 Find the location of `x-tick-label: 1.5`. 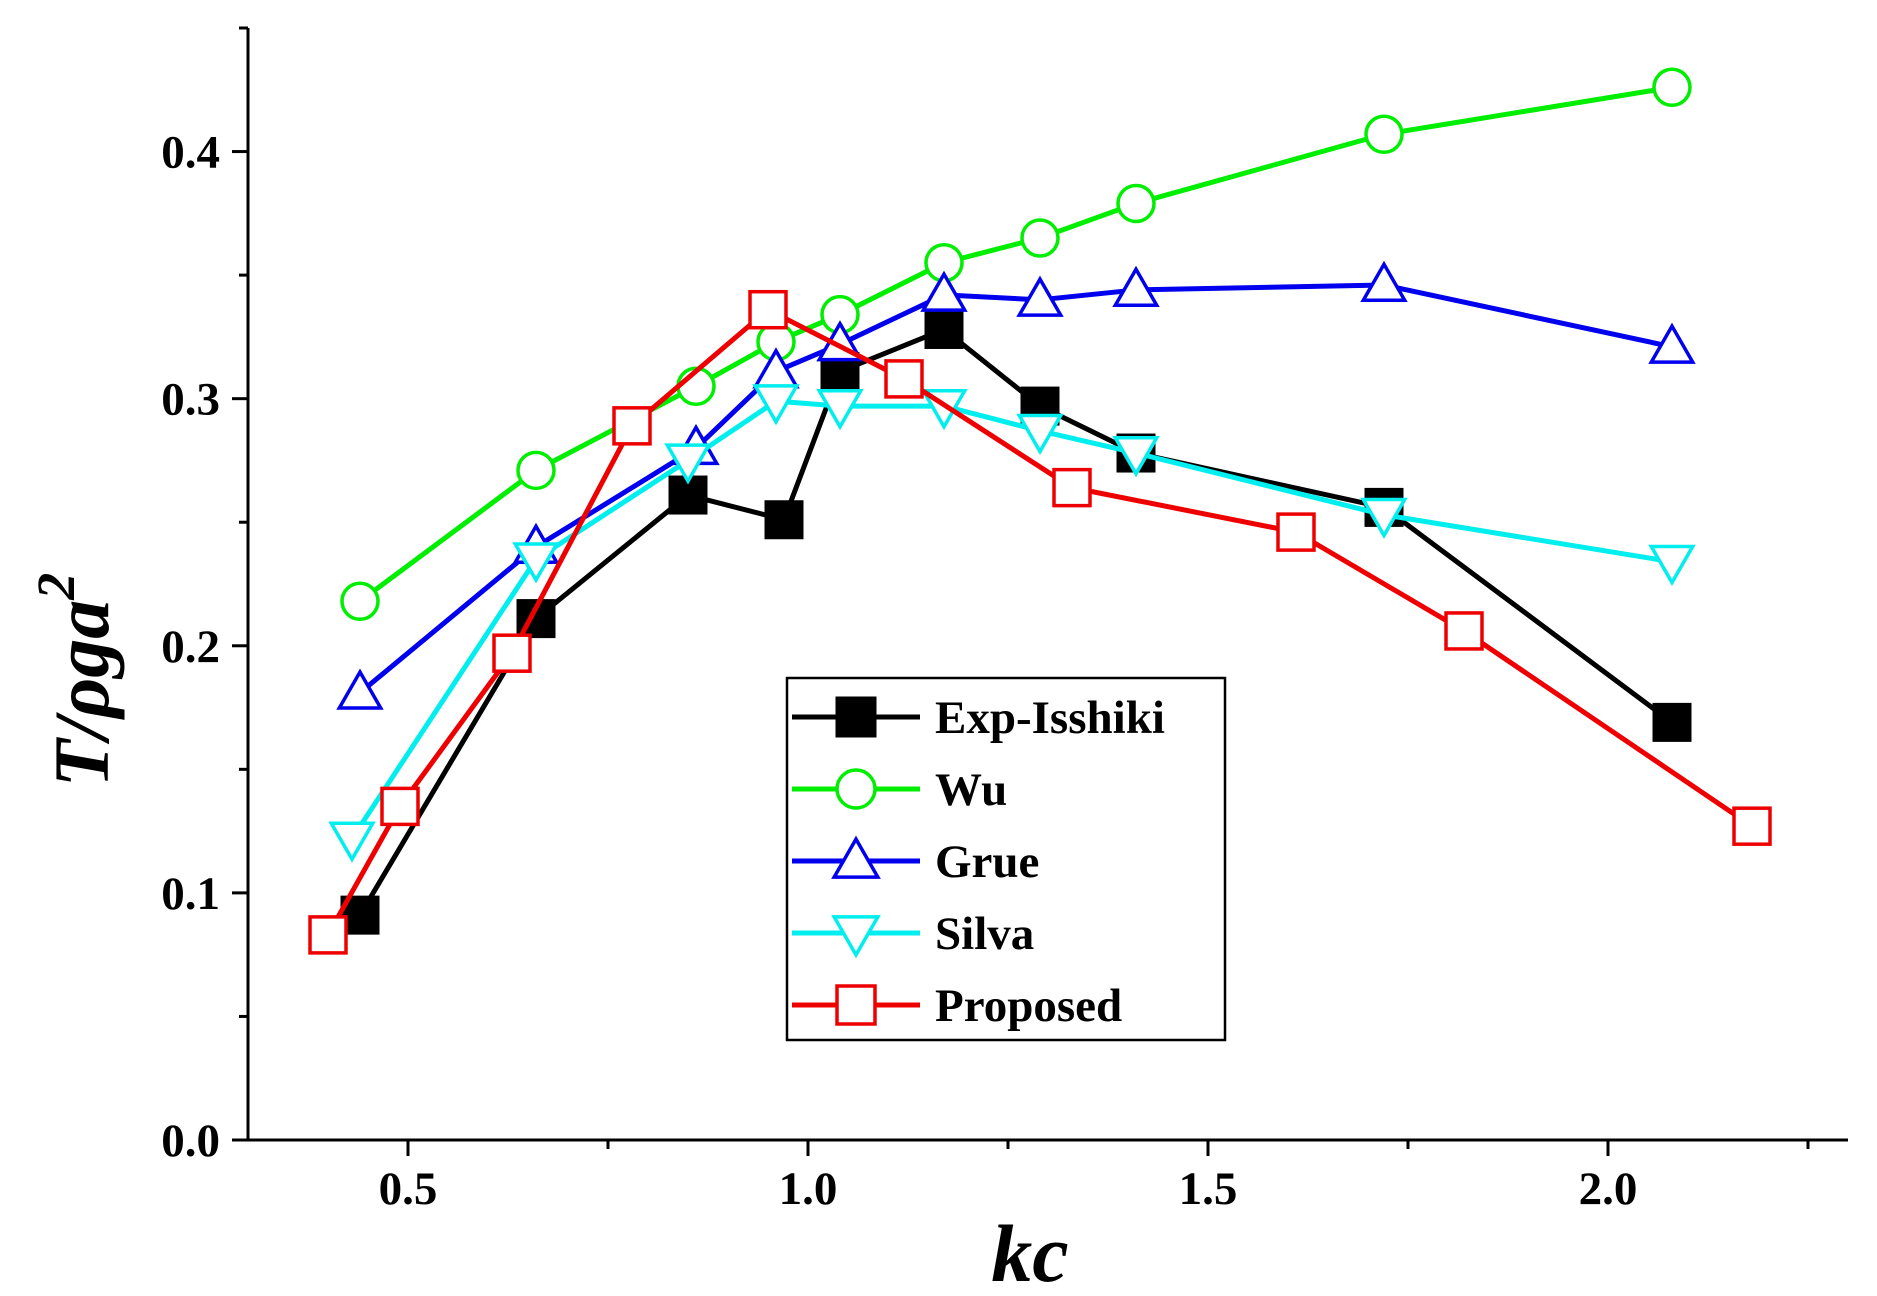

x-tick-label: 1.5 is located at coordinates (1208, 1189).